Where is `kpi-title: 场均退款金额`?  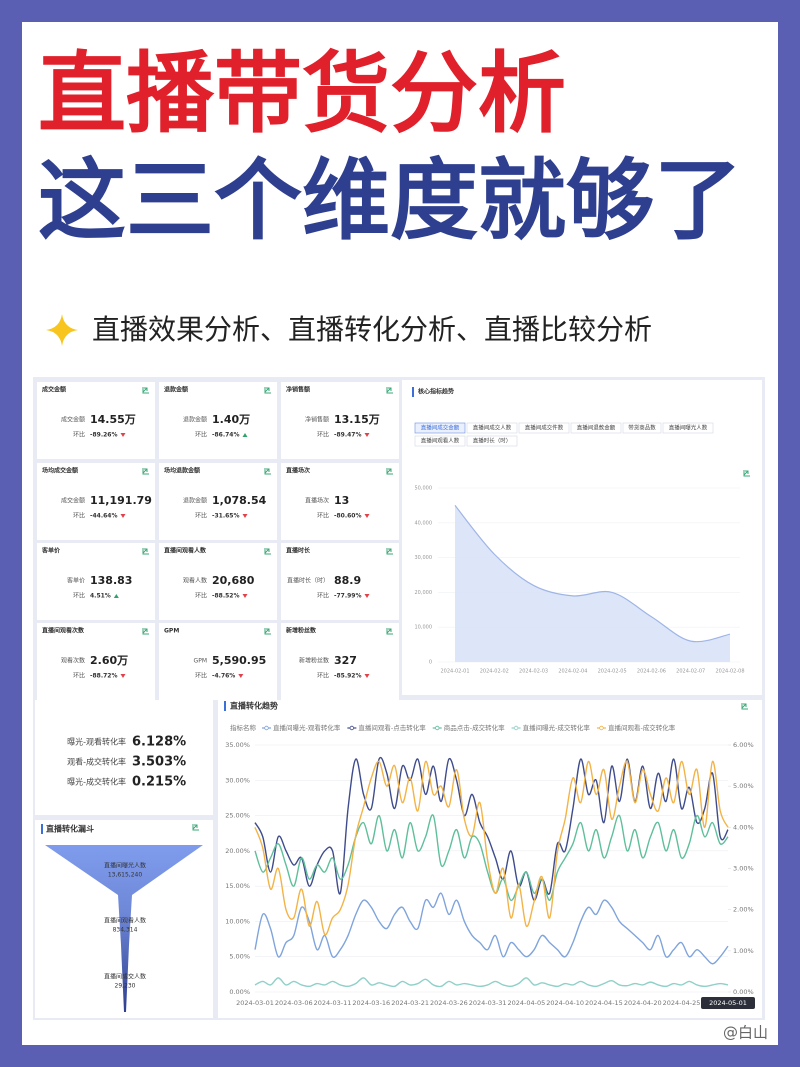 kpi-title: 场均退款金额 is located at coordinates (182, 471).